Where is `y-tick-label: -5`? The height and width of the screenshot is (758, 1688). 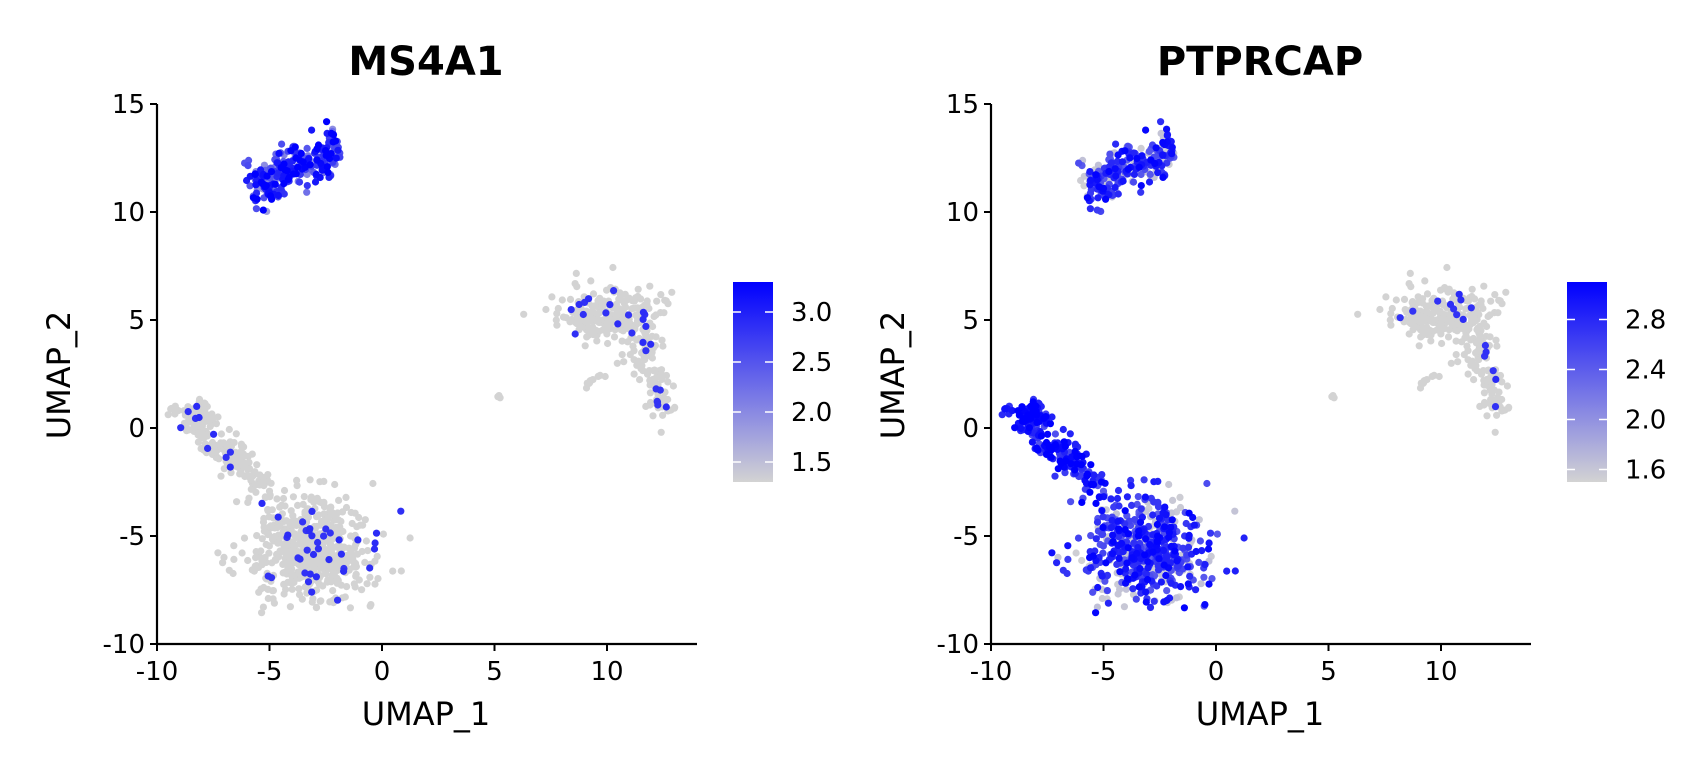 y-tick-label: -5 is located at coordinates (132, 537).